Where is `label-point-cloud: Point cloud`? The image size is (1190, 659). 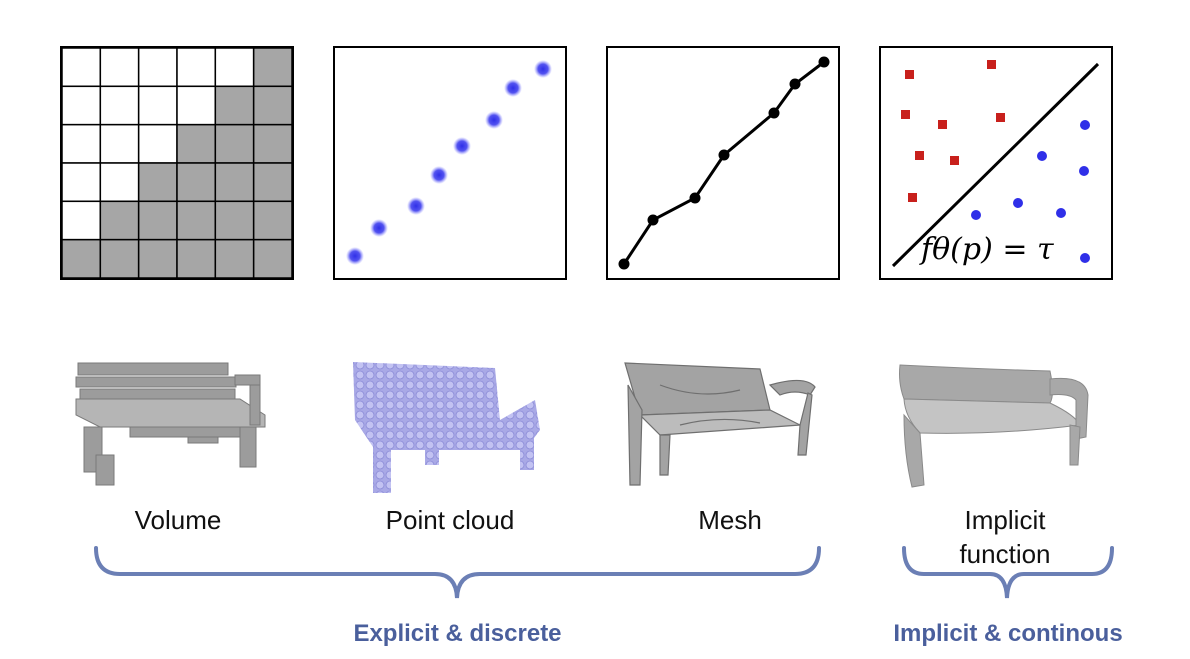
label-point-cloud: Point cloud is located at coordinates (450, 520).